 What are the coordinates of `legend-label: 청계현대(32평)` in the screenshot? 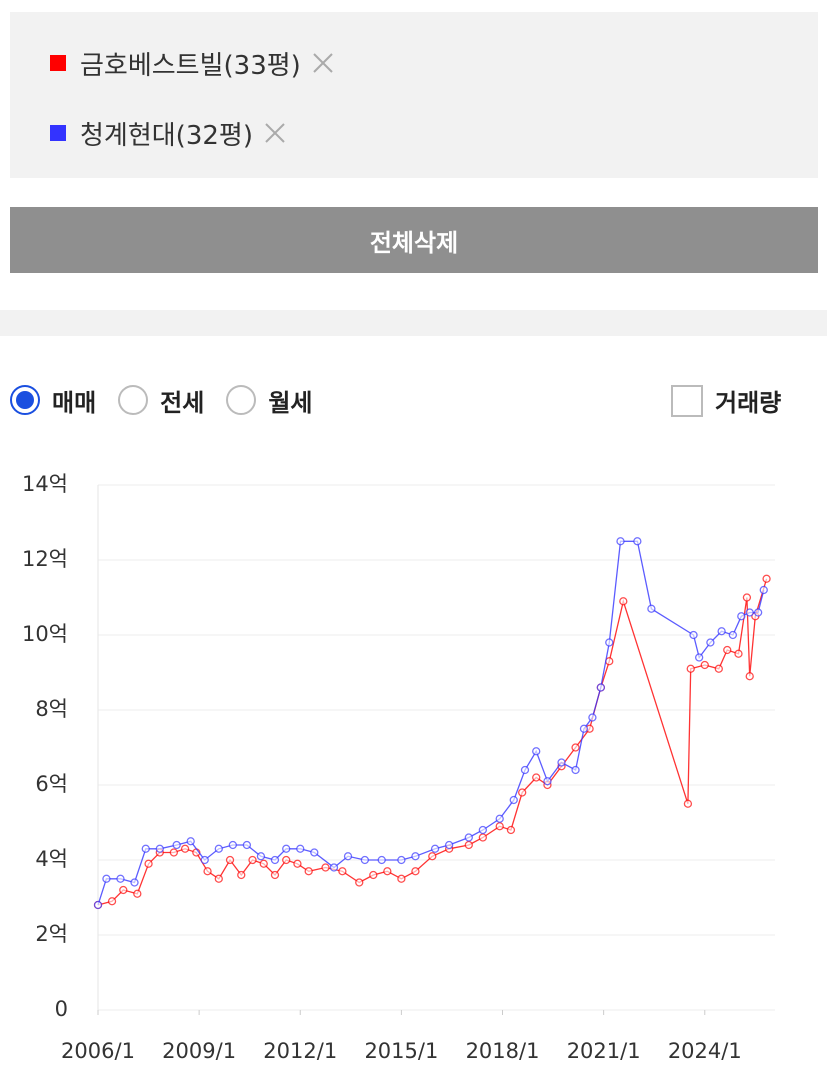 It's located at (166, 135).